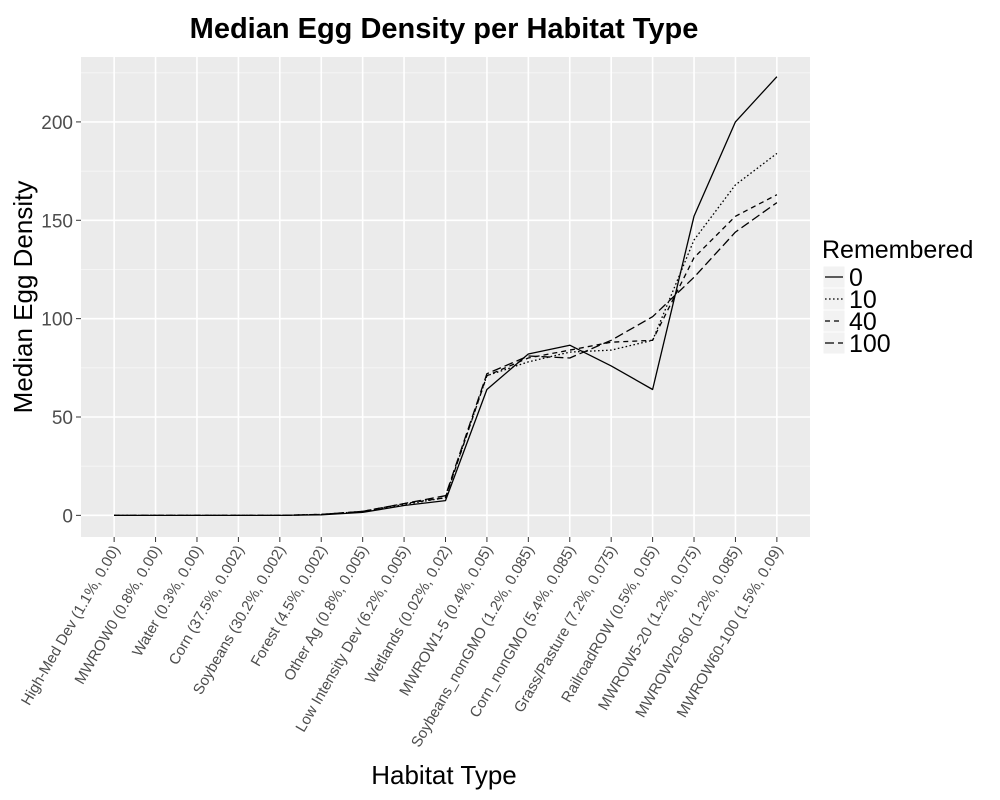 The height and width of the screenshot is (800, 1000). What do you see at coordinates (870, 344) in the screenshot?
I see `legend-label-100: 100` at bounding box center [870, 344].